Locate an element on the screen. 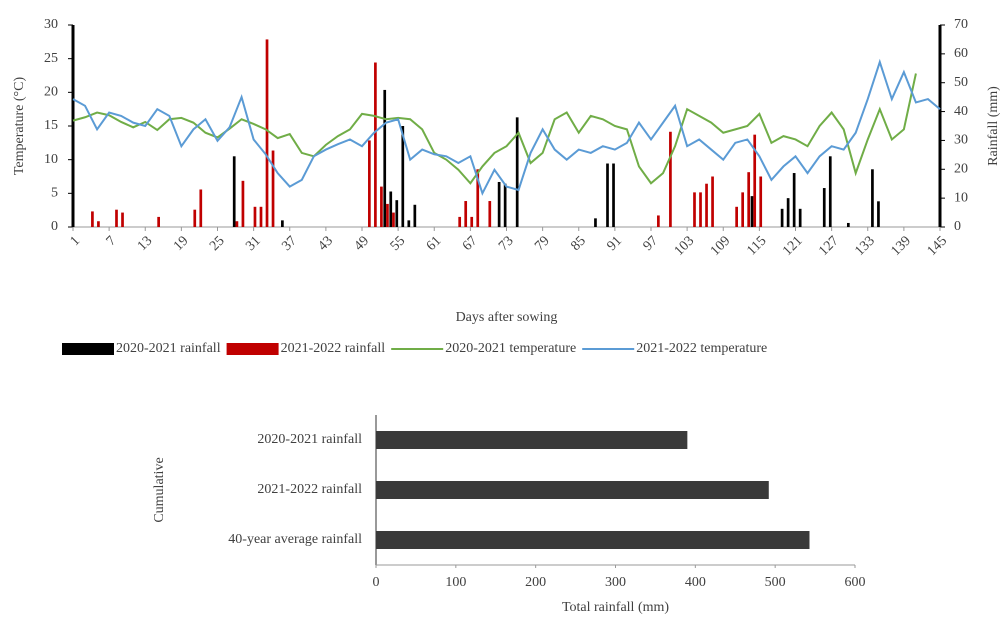  x-tick-label: 7 is located at coordinates (112, 241).